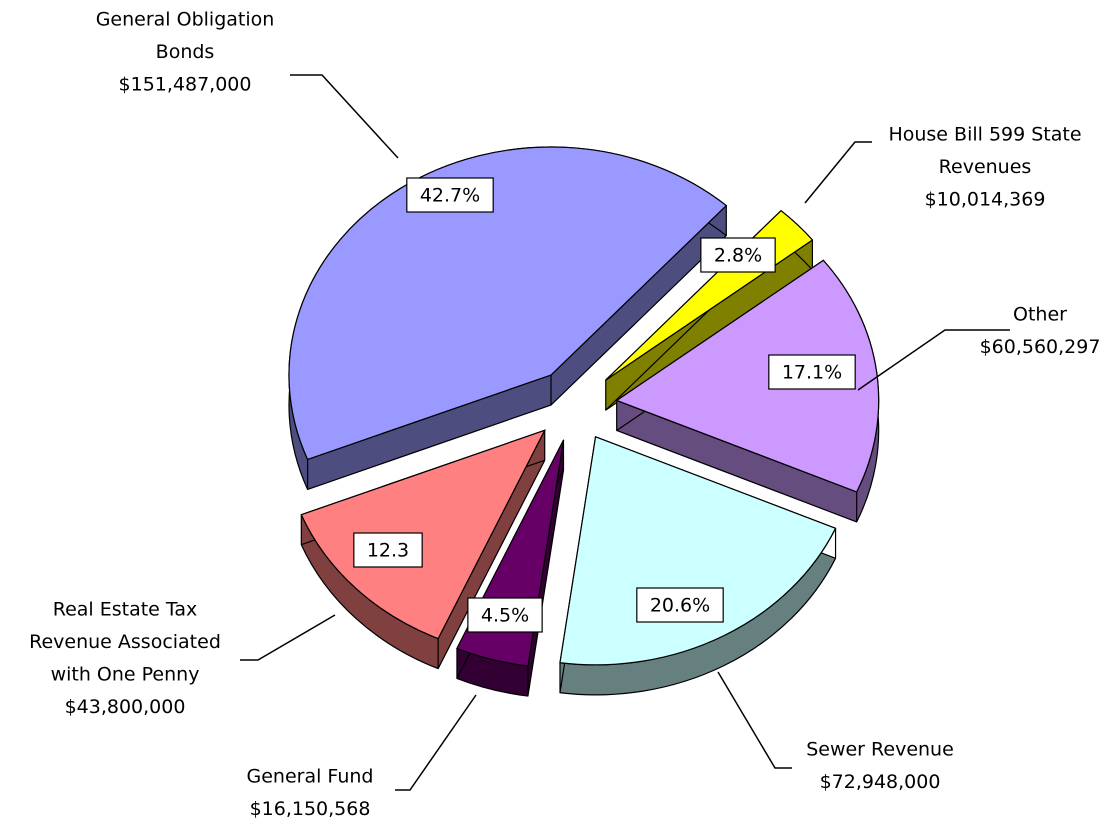 This screenshot has height=824, width=1116. What do you see at coordinates (125, 610) in the screenshot?
I see `slice-label: Real Estate Tax` at bounding box center [125, 610].